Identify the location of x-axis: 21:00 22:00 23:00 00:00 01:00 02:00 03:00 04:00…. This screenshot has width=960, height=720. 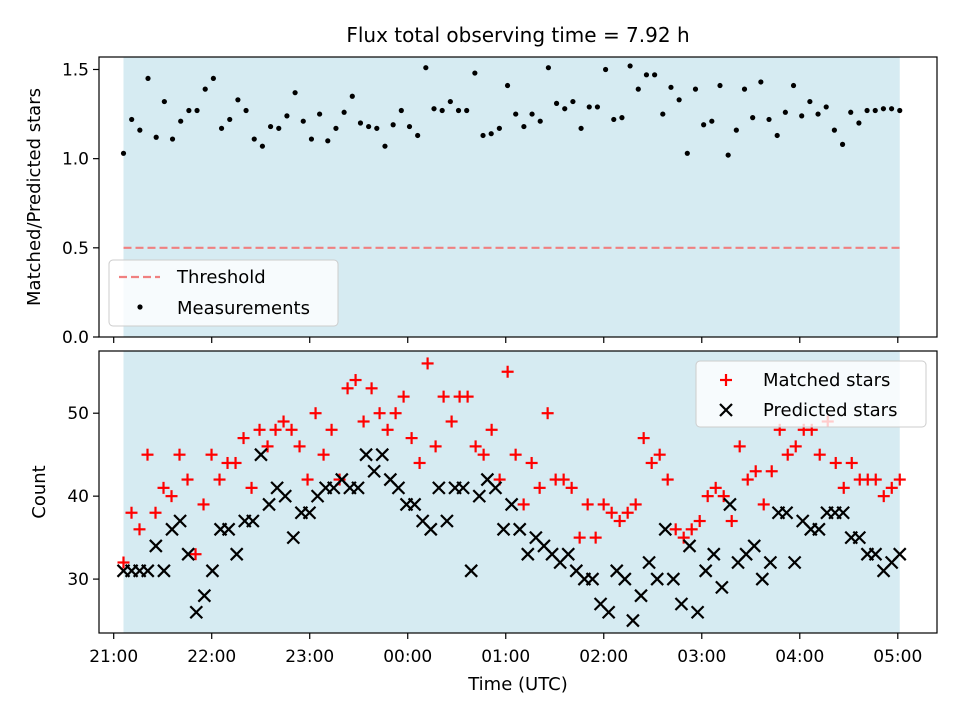
(505, 650).